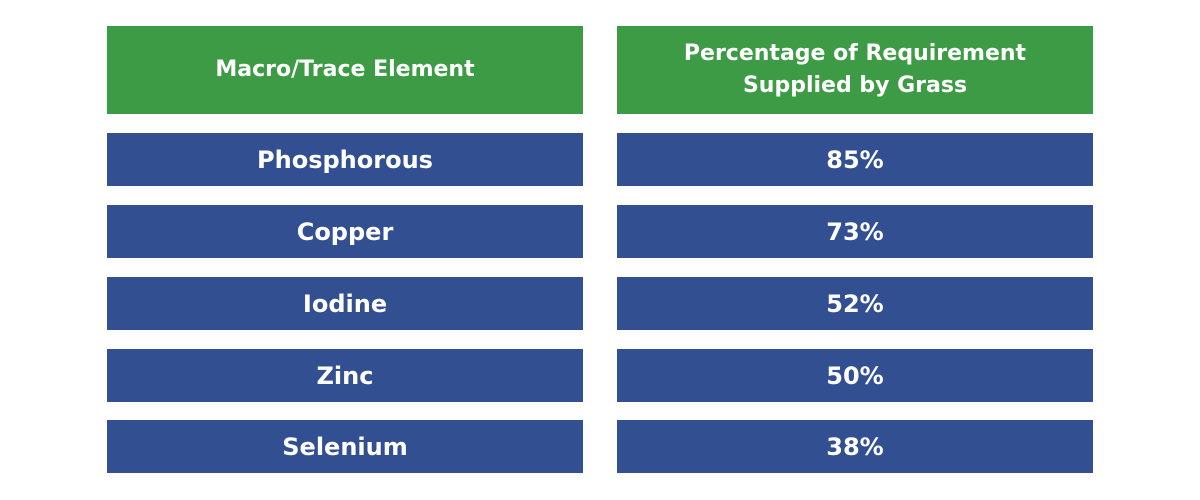  What do you see at coordinates (855, 85) in the screenshot?
I see `header-percentage-line2: Supplied by Grass` at bounding box center [855, 85].